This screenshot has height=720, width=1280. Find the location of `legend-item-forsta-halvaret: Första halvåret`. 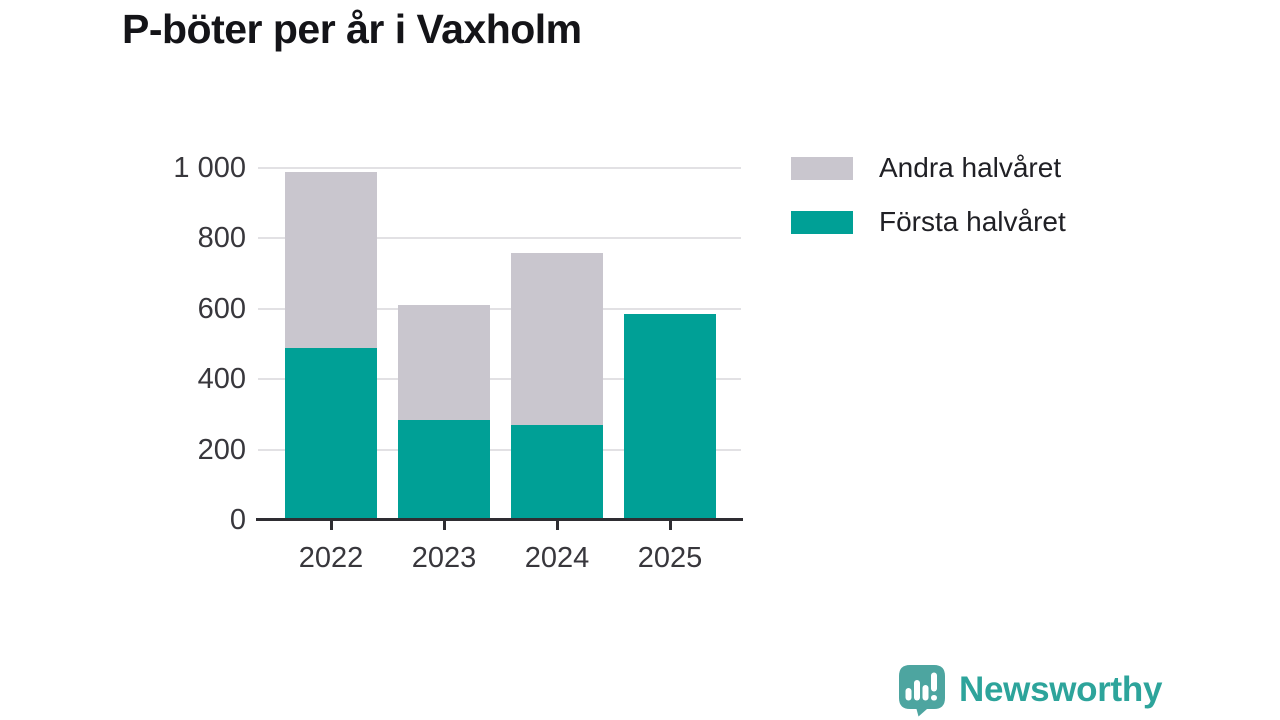

legend-item-forsta-halvaret: Första halvåret is located at coordinates (928, 222).